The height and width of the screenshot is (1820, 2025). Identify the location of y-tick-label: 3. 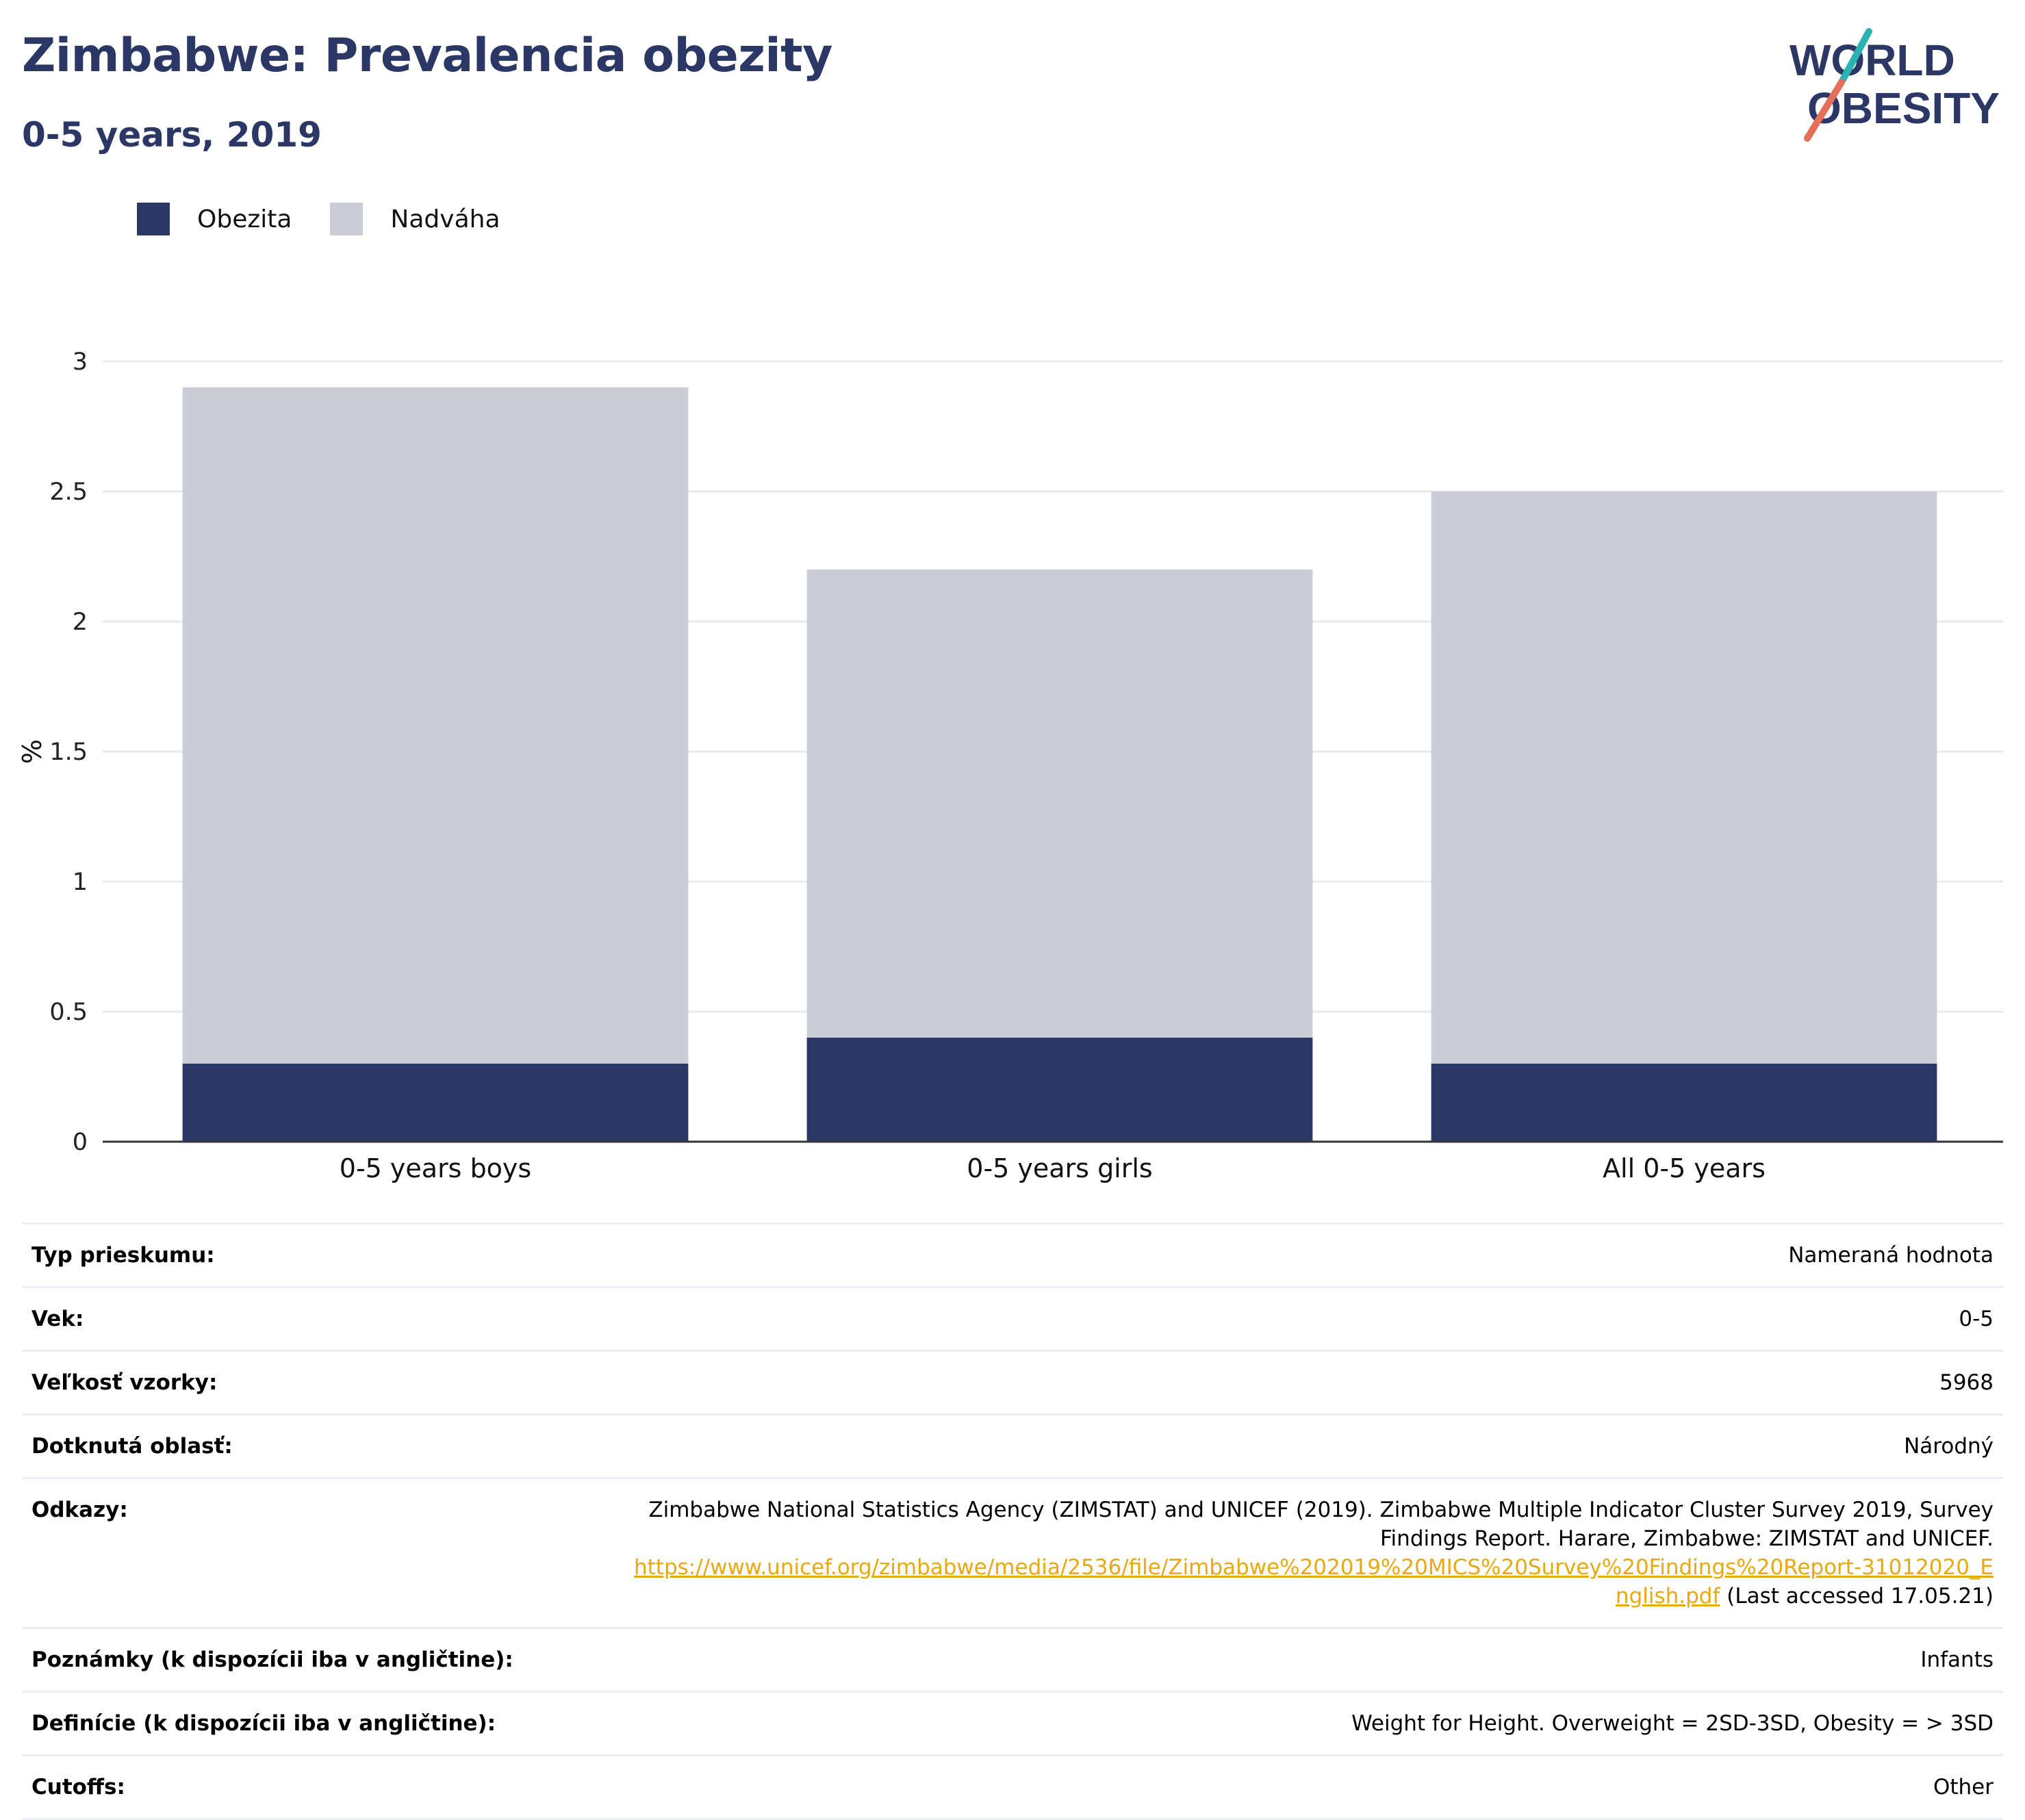
(80, 362).